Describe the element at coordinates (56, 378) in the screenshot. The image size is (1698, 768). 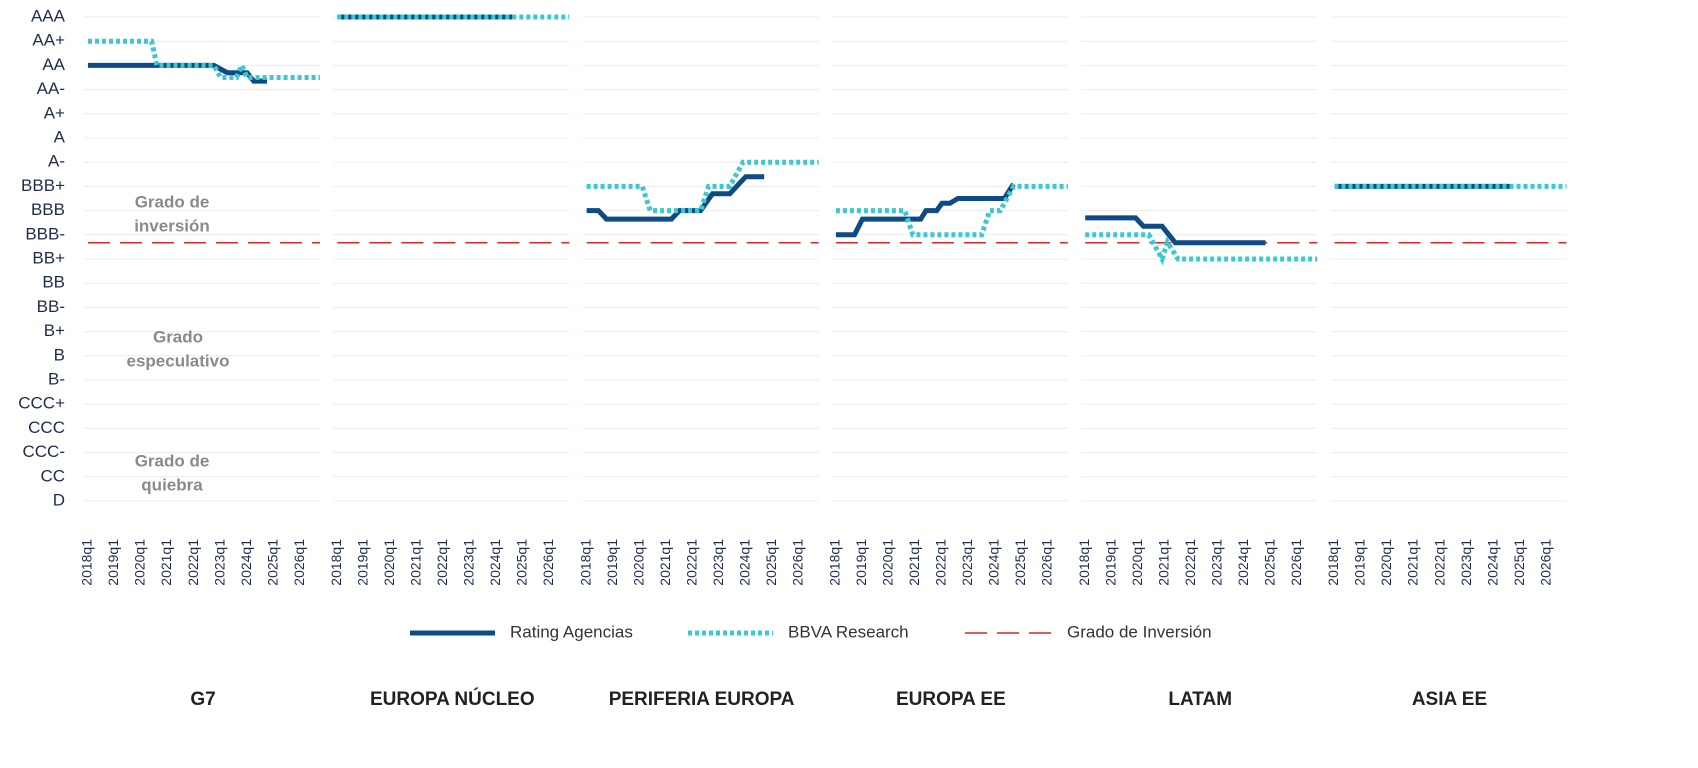
I see `y-tick-label: B-` at that location.